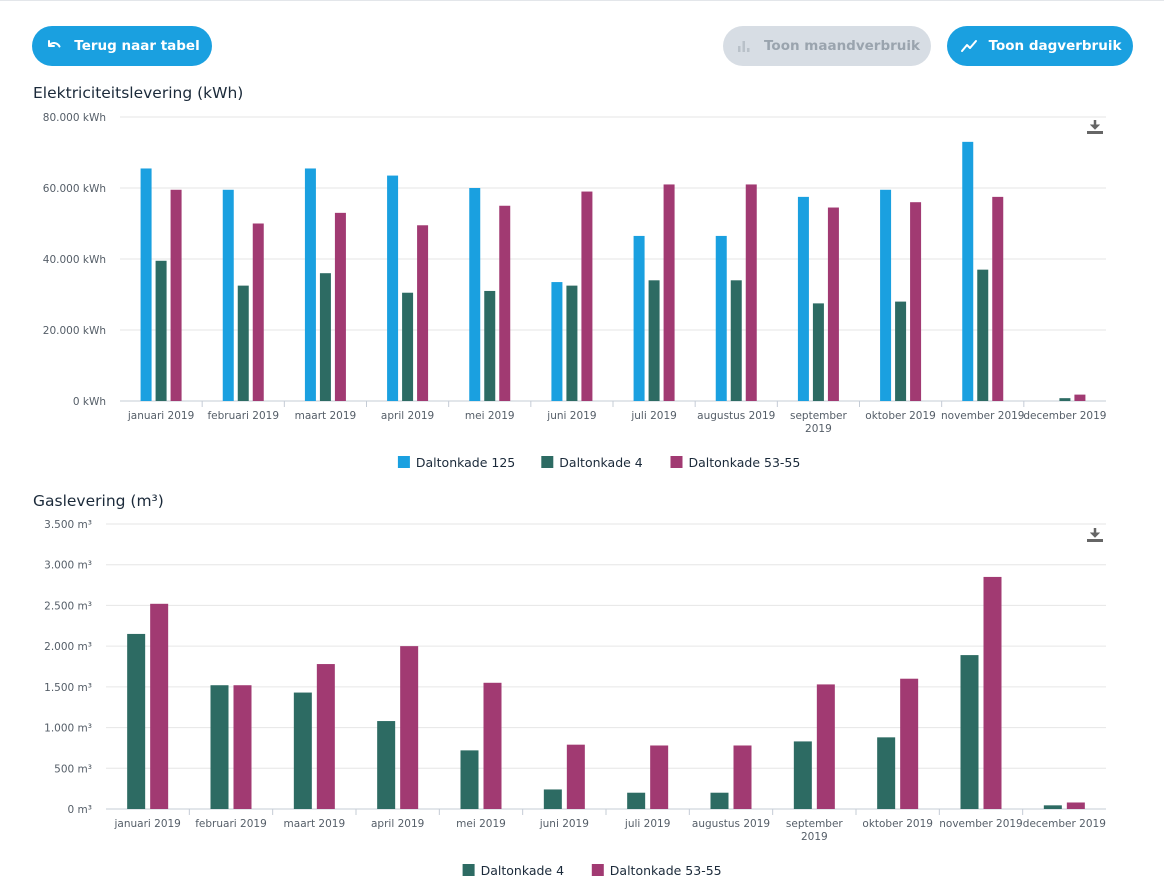 The image size is (1164, 885). What do you see at coordinates (68, 525) in the screenshot?
I see `y-tick-label: 3.500 m³` at bounding box center [68, 525].